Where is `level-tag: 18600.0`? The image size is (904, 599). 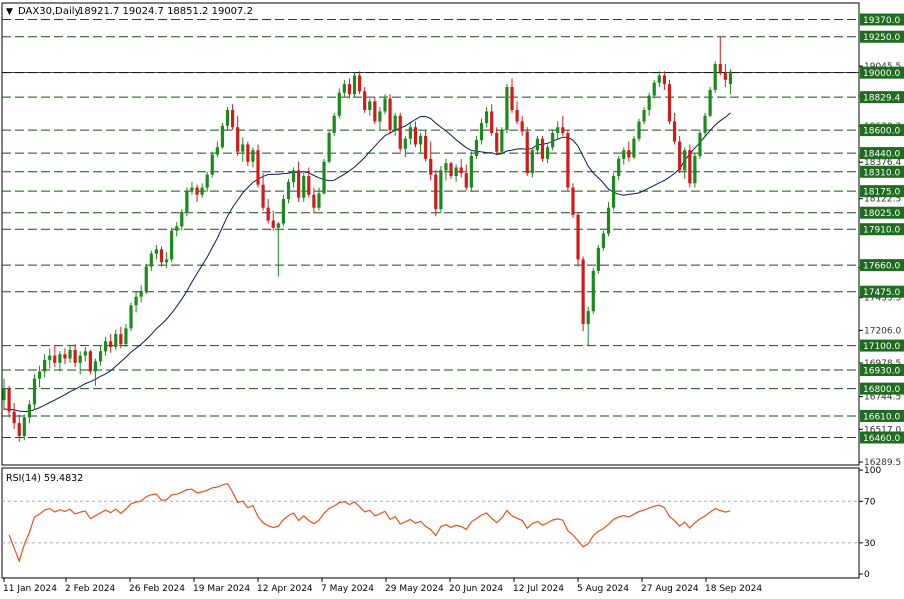
level-tag: 18600.0 is located at coordinates (882, 130).